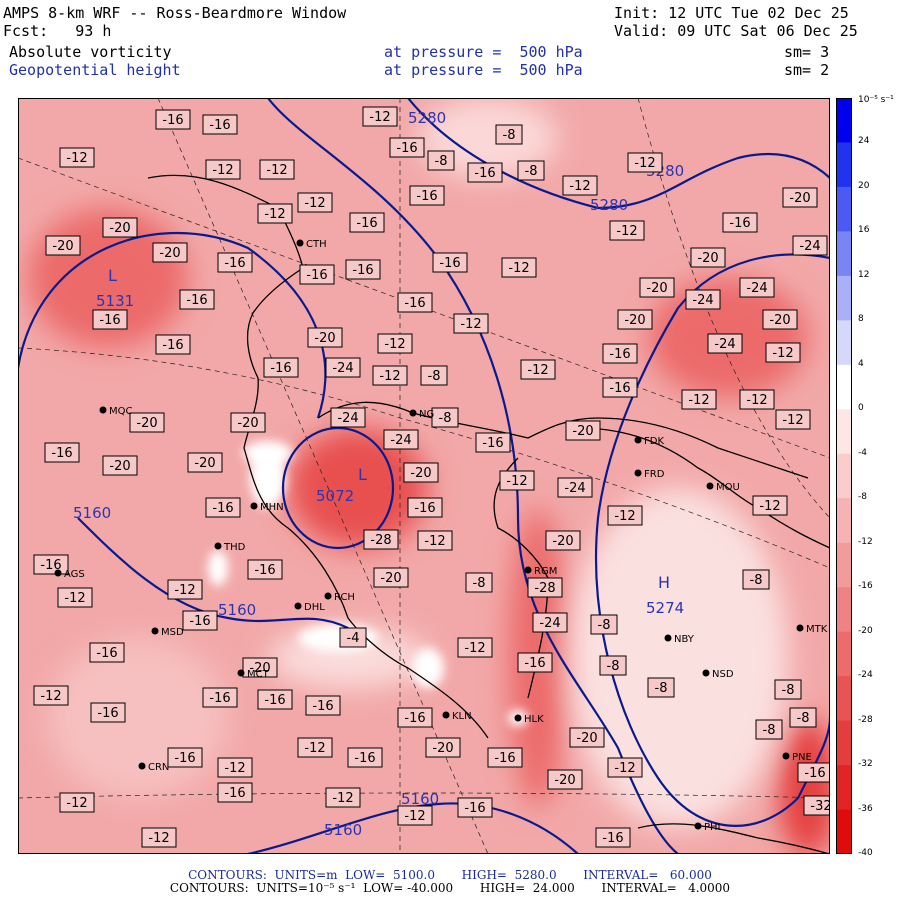  What do you see at coordinates (812, 629) in the screenshot?
I see `station-marker: MTK` at bounding box center [812, 629].